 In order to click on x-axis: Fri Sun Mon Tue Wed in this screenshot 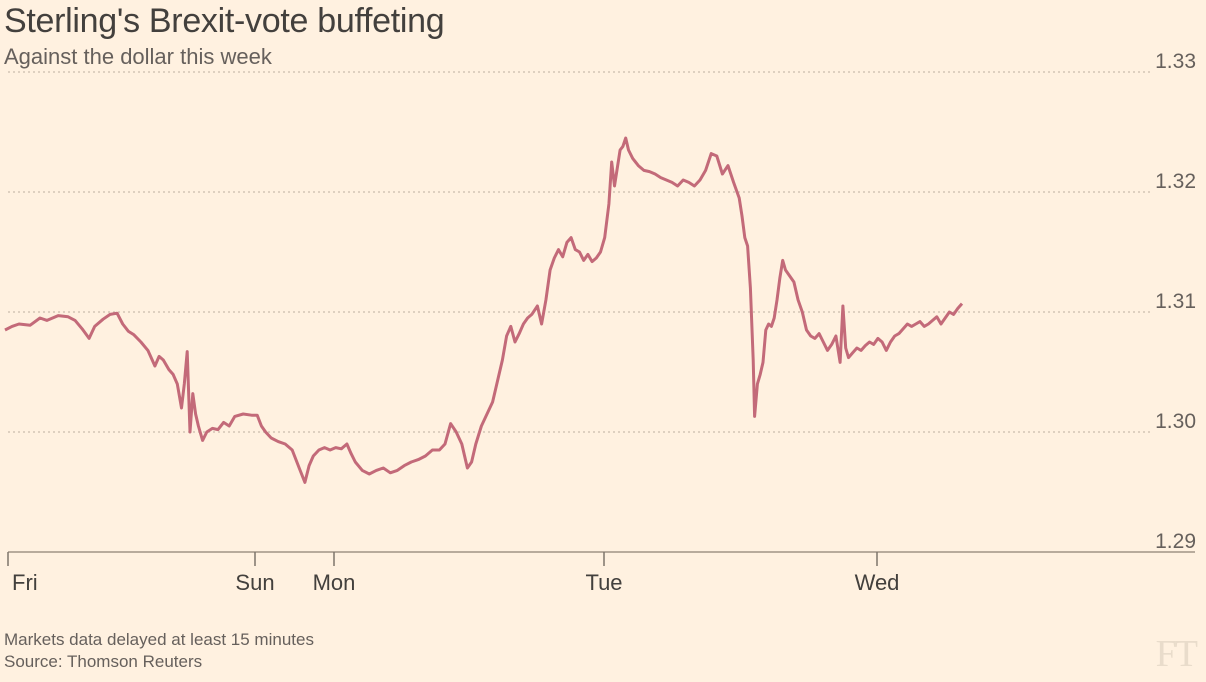, I will do `click(601, 573)`.